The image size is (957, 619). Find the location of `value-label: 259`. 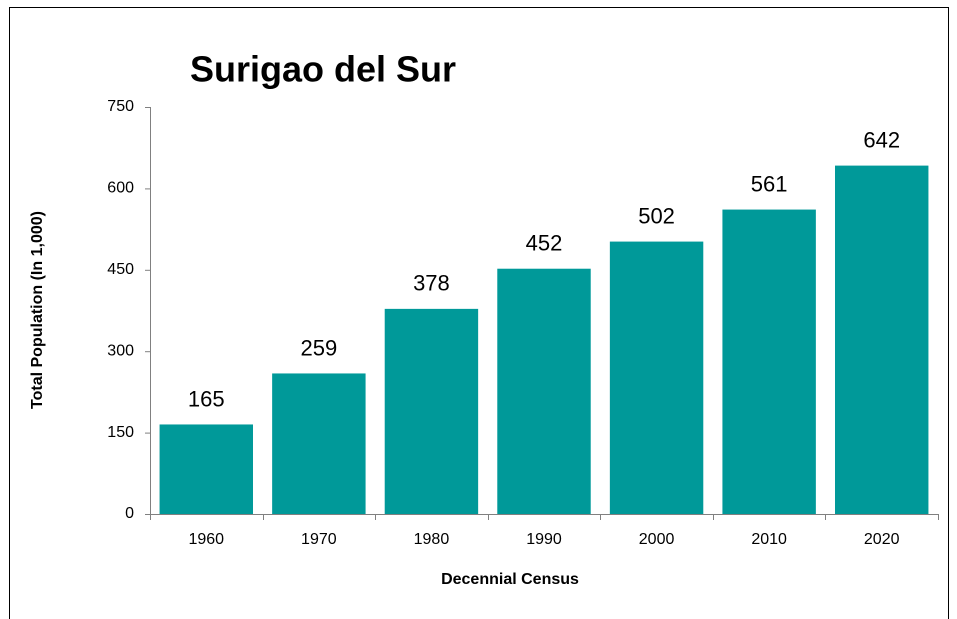

value-label: 259 is located at coordinates (318, 347).